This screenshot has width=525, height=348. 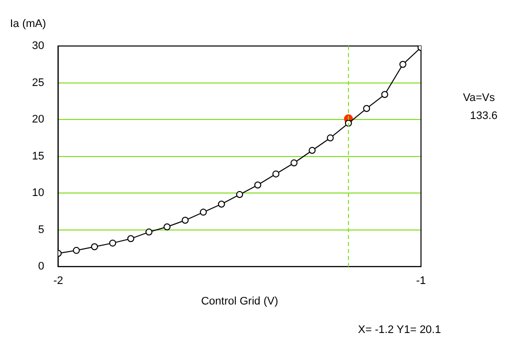 I want to click on text: 133.6, so click(x=484, y=116).